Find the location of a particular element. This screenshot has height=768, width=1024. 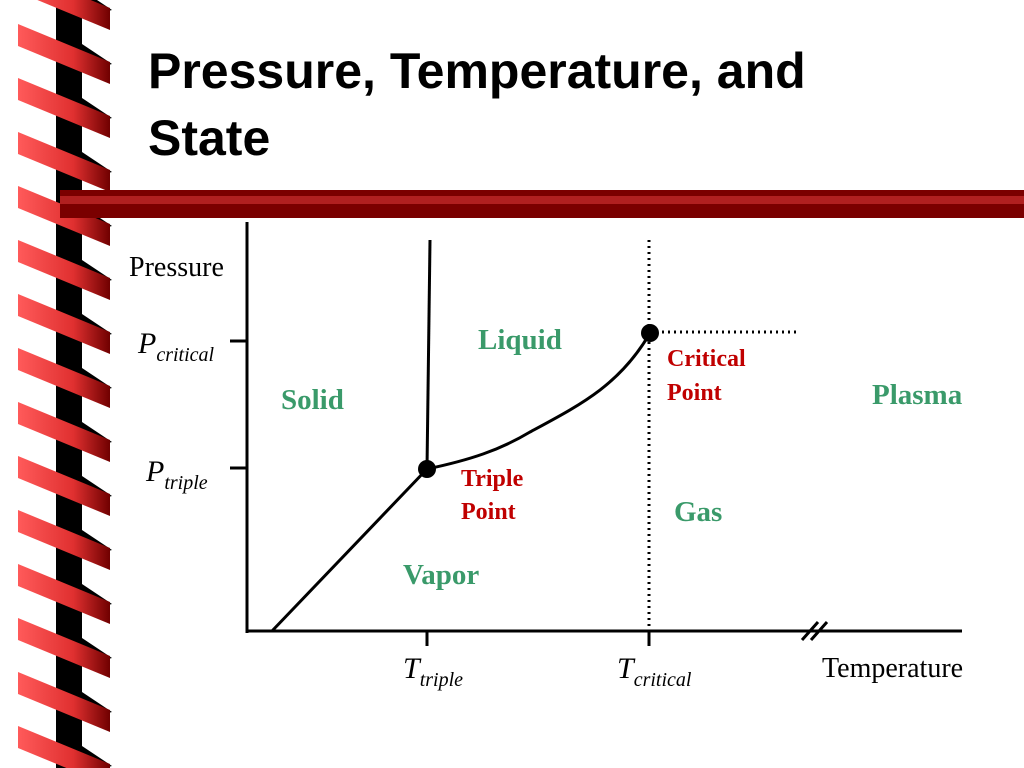

region-label: Gas is located at coordinates (698, 512).